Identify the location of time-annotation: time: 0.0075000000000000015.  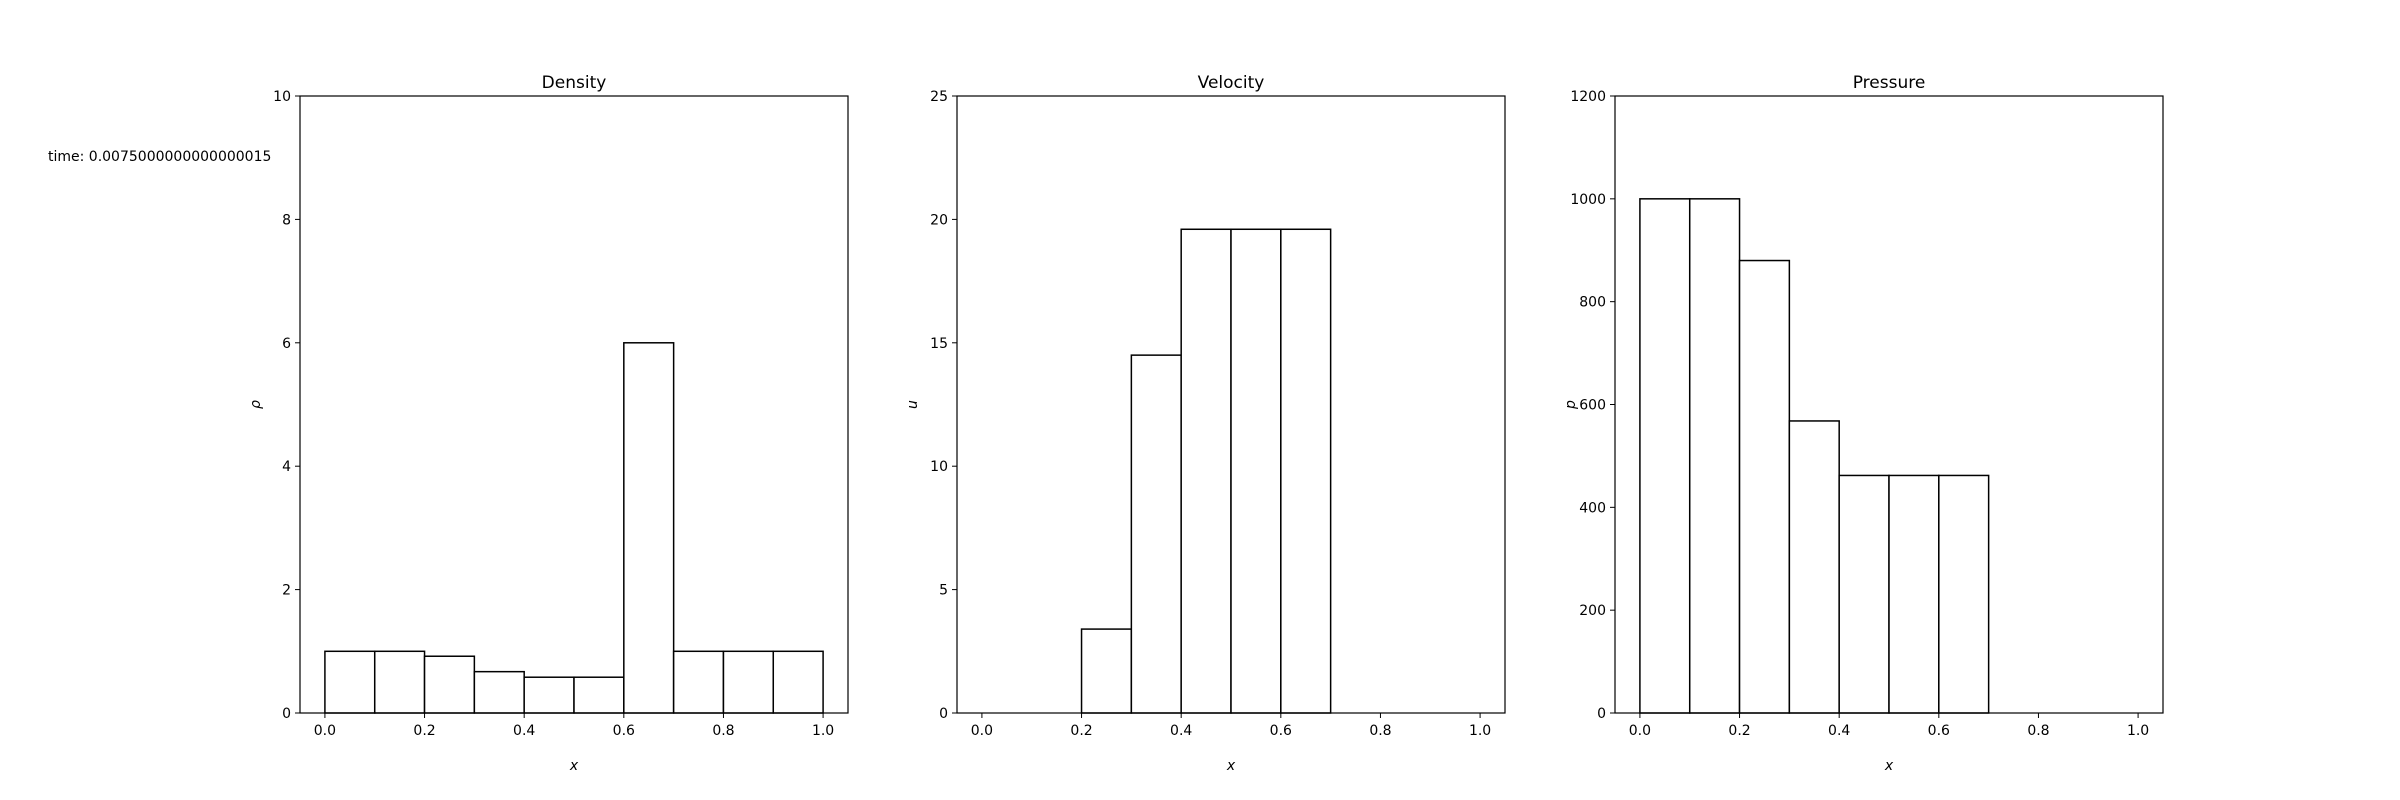
(159, 157).